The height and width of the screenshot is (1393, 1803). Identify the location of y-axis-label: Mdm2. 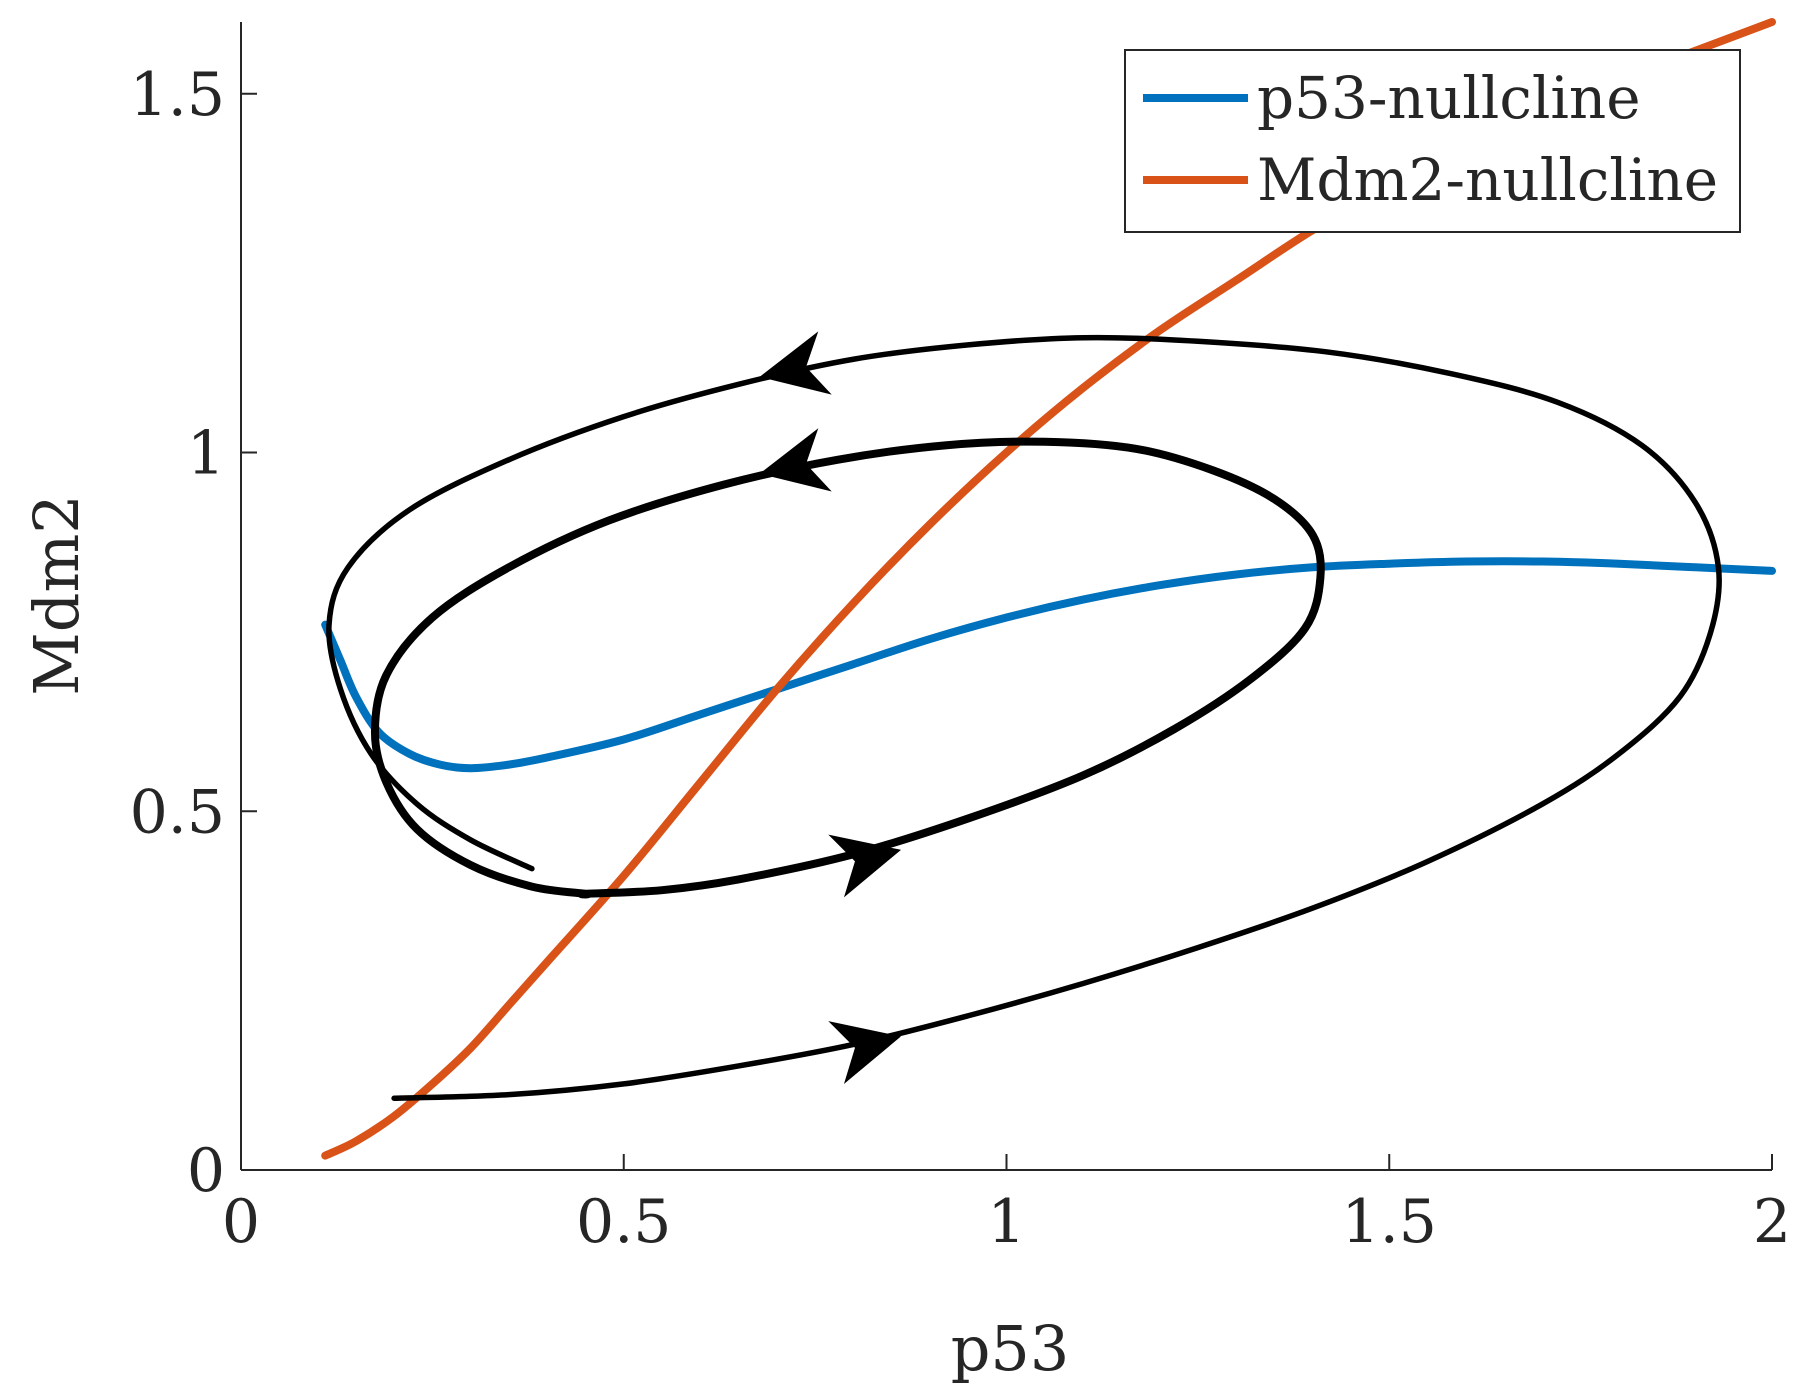
(56, 594).